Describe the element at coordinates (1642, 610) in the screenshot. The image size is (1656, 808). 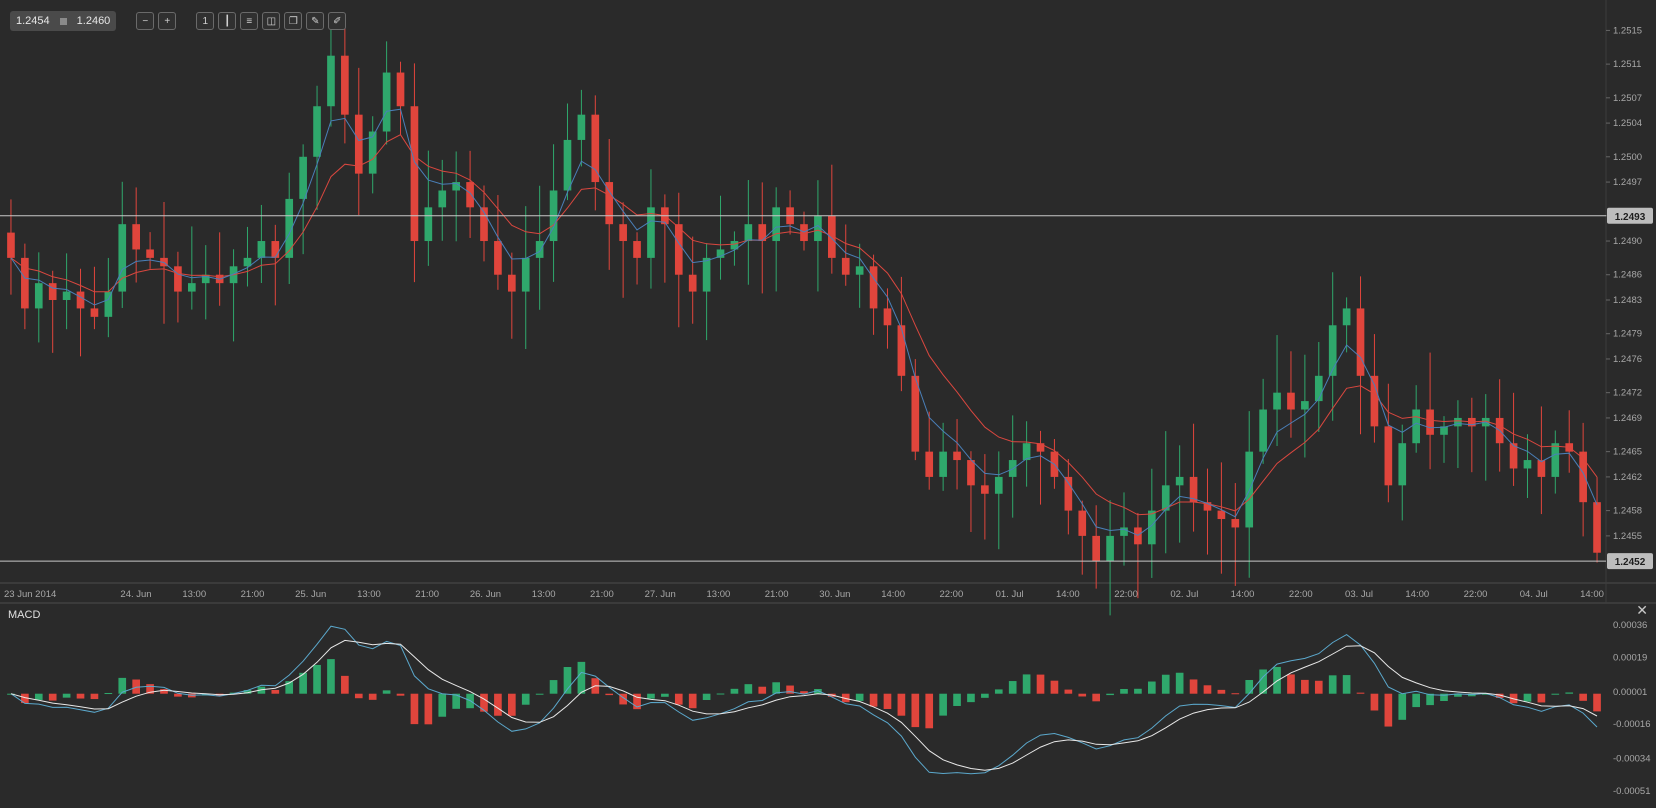
I see `close-icon: ✕` at that location.